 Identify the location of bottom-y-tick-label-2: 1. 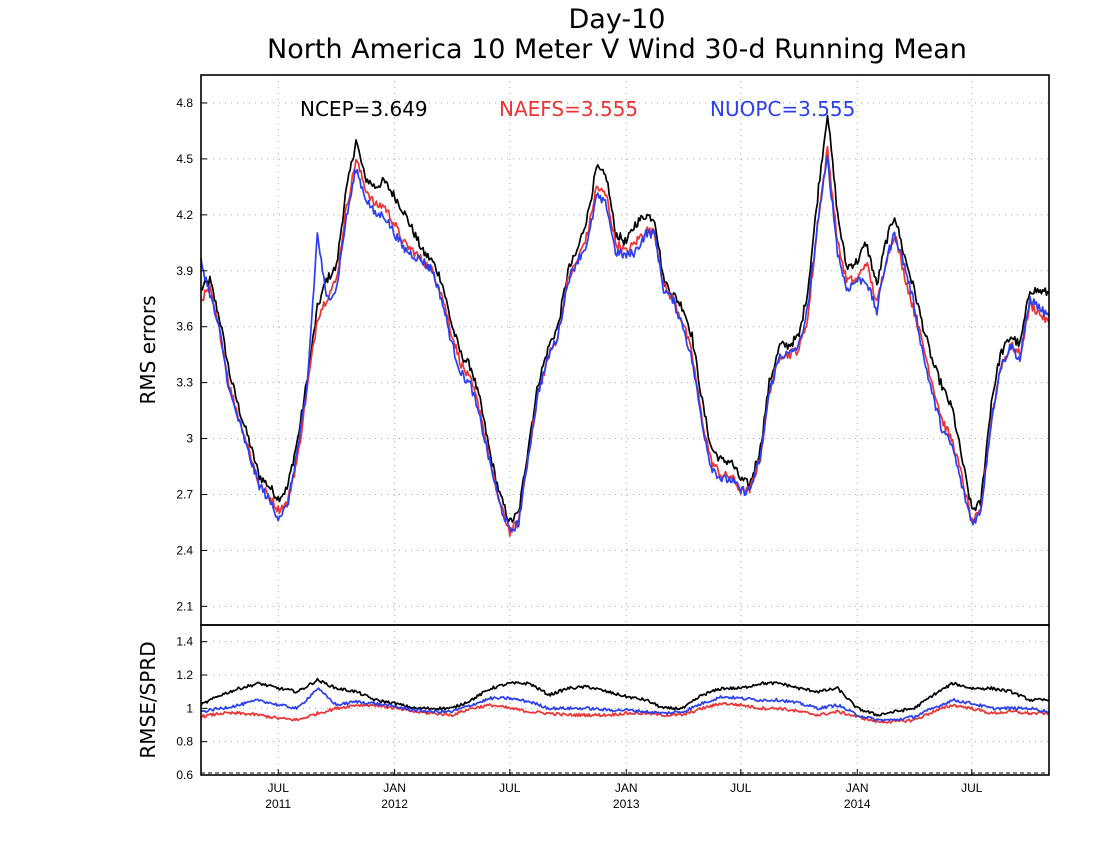
(189, 708).